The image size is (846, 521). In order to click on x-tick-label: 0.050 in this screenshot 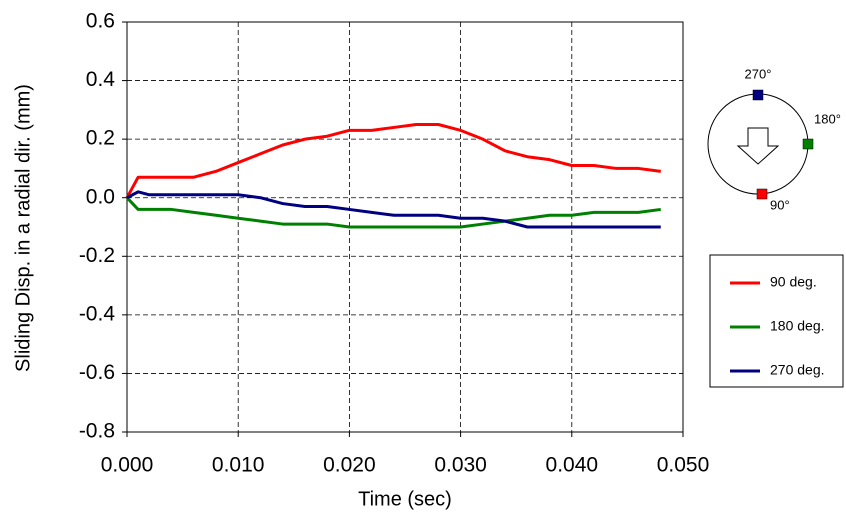, I will do `click(683, 465)`.